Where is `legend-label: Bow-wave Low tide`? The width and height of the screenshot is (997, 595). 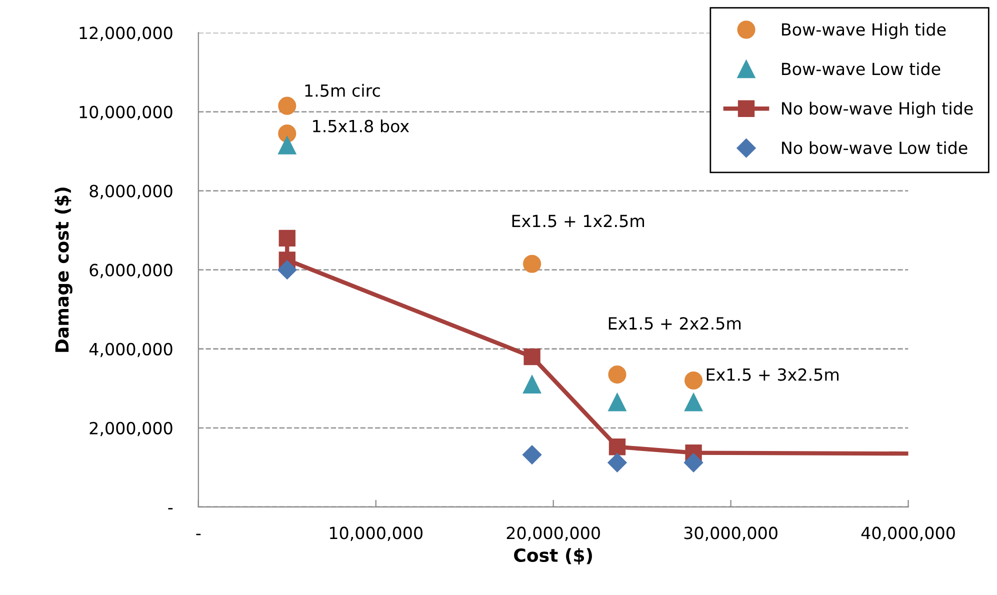 legend-label: Bow-wave Low tide is located at coordinates (861, 69).